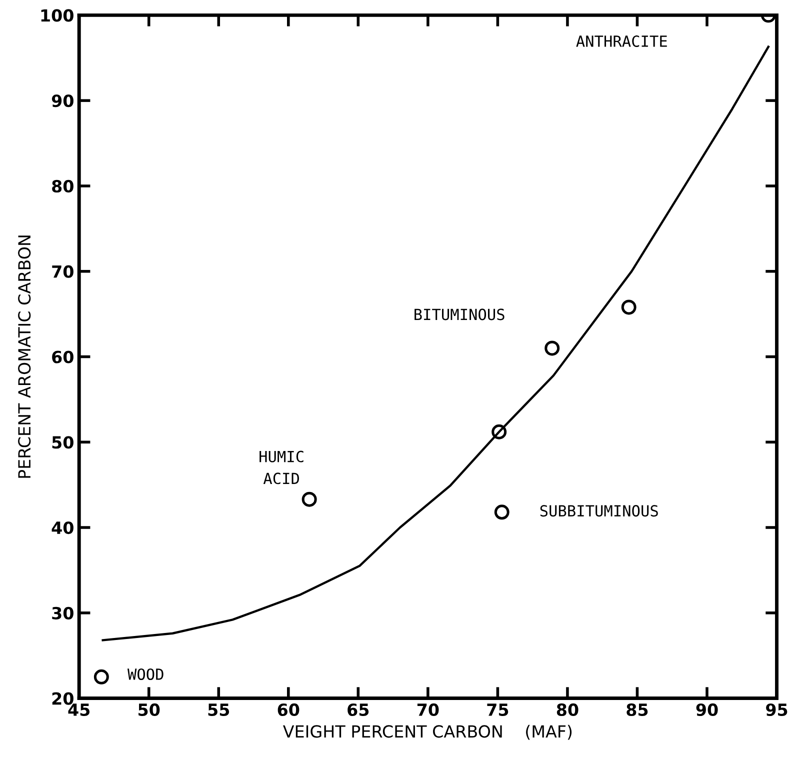 This screenshot has height=759, width=791. What do you see at coordinates (145, 674) in the screenshot?
I see `annotation: WOOD` at bounding box center [145, 674].